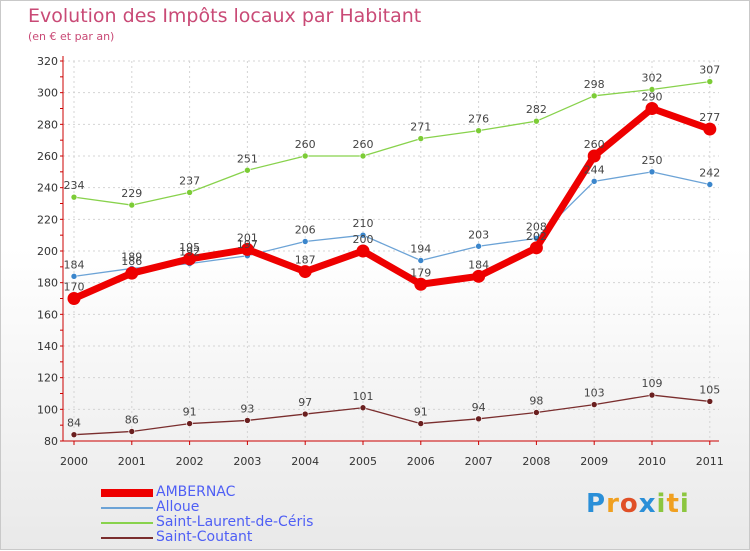 The image size is (750, 551). What do you see at coordinates (613, 504) in the screenshot?
I see `logo-letter: r` at bounding box center [613, 504].